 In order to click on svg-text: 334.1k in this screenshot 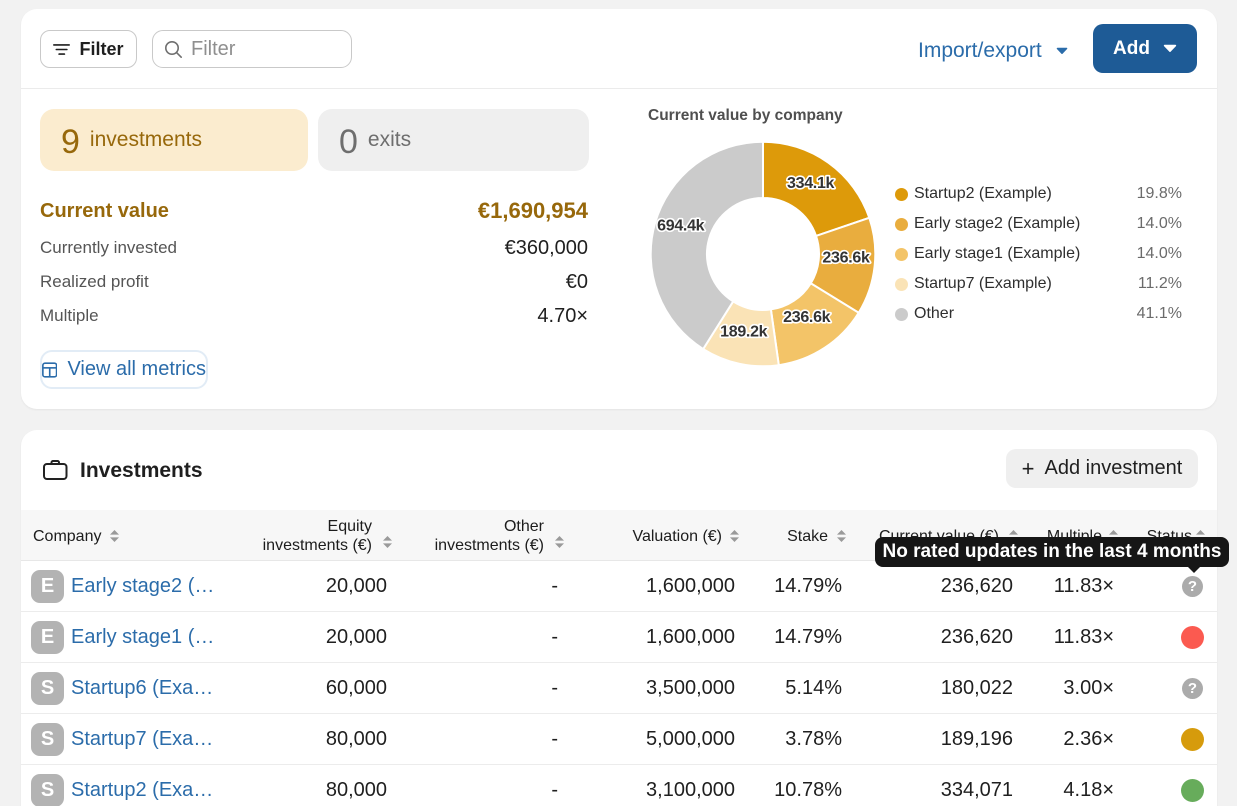, I will do `click(811, 183)`.